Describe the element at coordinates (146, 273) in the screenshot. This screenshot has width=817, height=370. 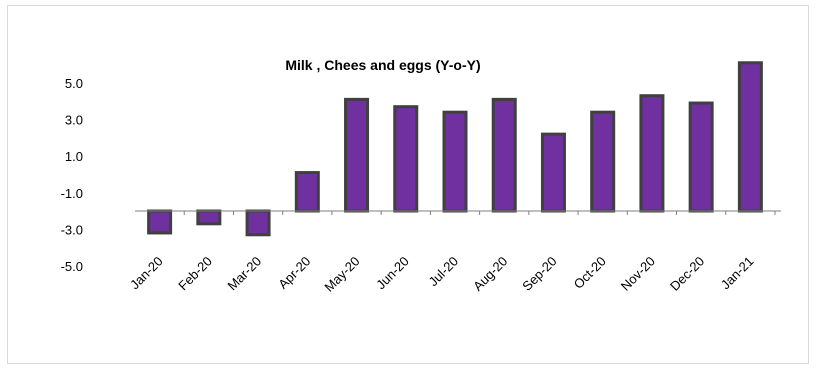
I see `x-tick-label: Jan-20` at that location.